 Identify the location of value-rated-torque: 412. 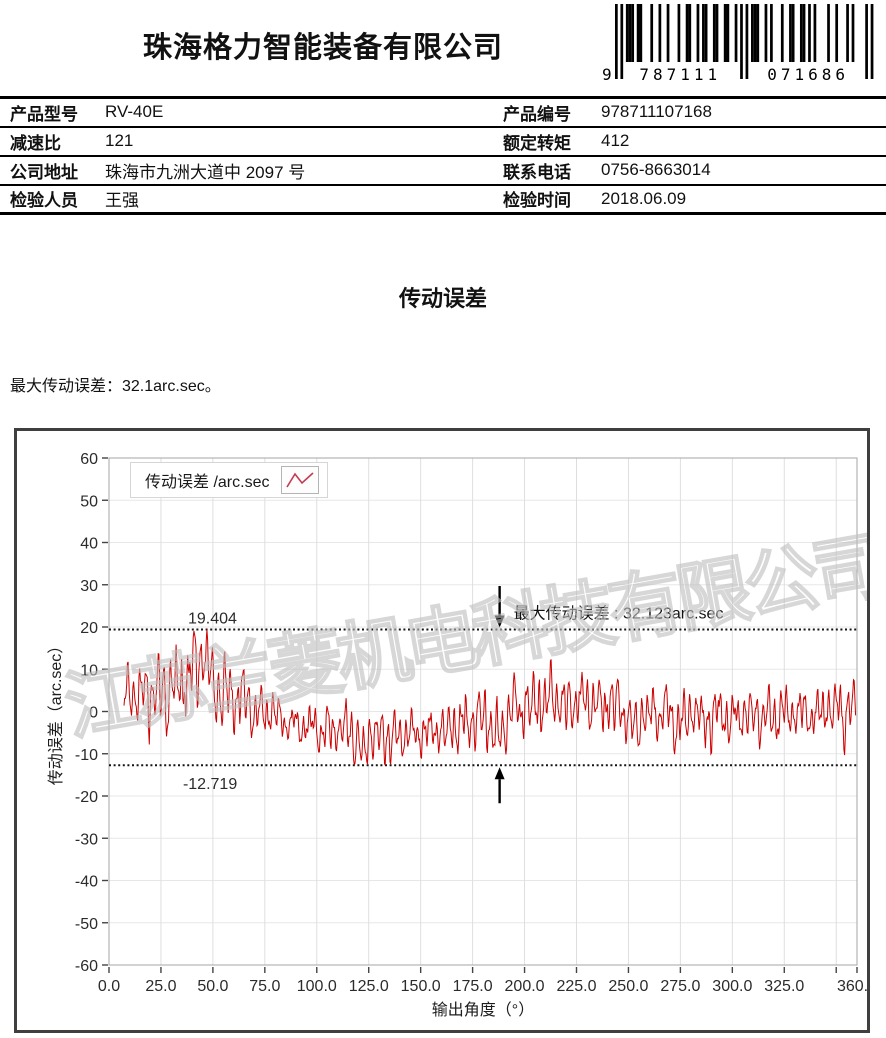
(615, 140).